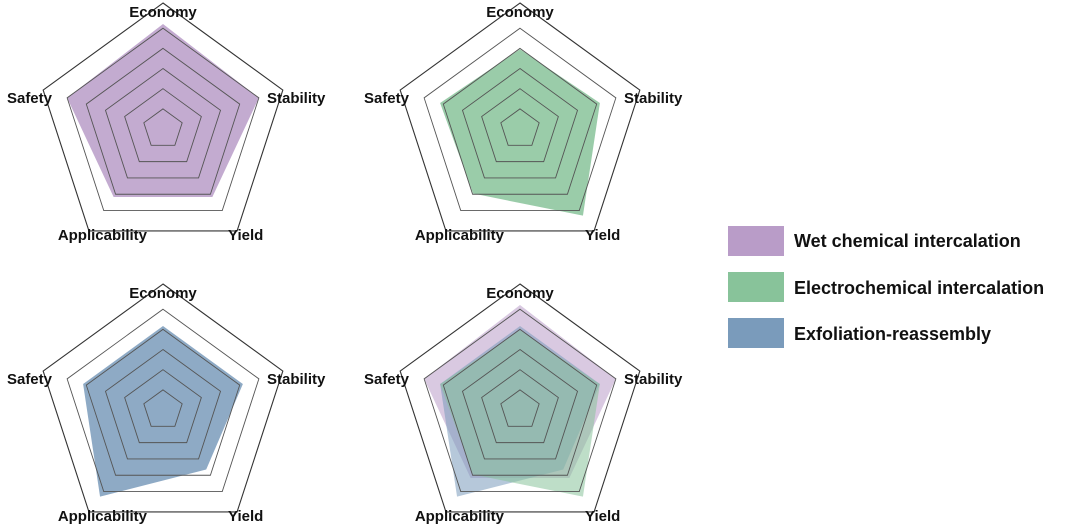 Image resolution: width=1080 pixels, height=529 pixels. What do you see at coordinates (756, 287) in the screenshot?
I see `legend-swatch-electrochemical` at bounding box center [756, 287].